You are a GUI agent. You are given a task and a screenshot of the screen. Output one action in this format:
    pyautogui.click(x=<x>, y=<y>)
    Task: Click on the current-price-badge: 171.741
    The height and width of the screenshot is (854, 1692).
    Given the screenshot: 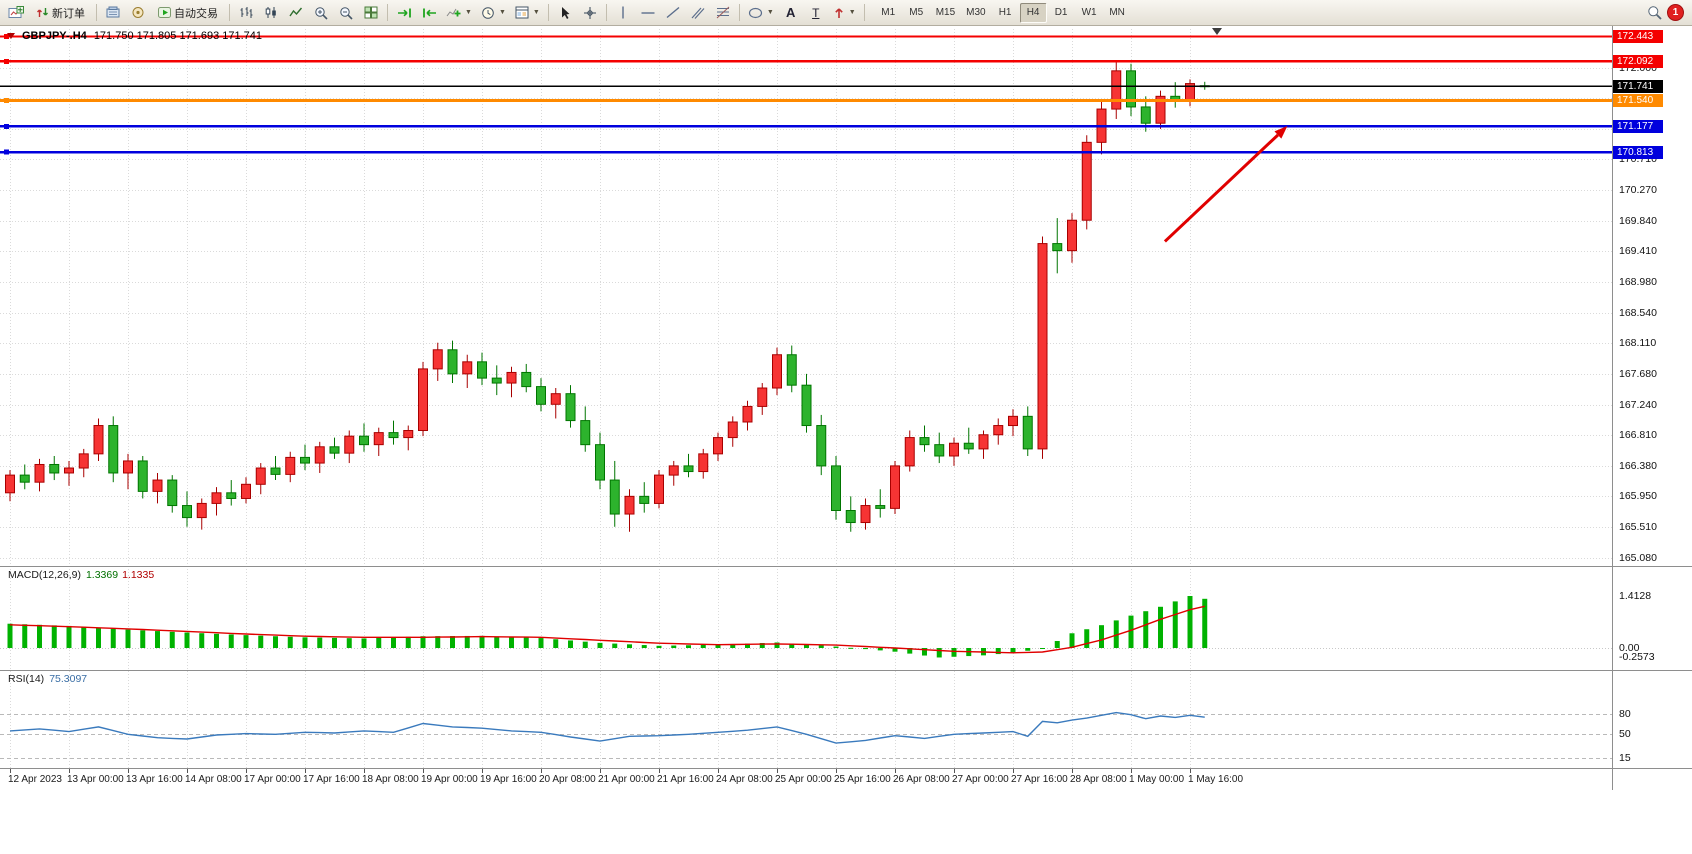 What is the action you would take?
    pyautogui.click(x=1638, y=86)
    